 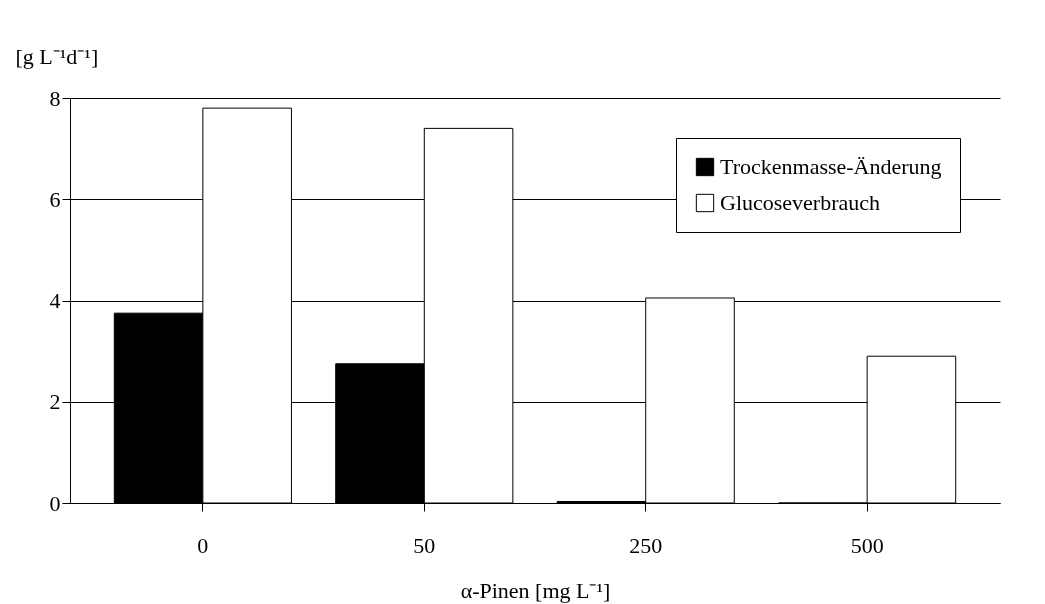 What do you see at coordinates (646, 545) in the screenshot?
I see `x-tick-label: 250` at bounding box center [646, 545].